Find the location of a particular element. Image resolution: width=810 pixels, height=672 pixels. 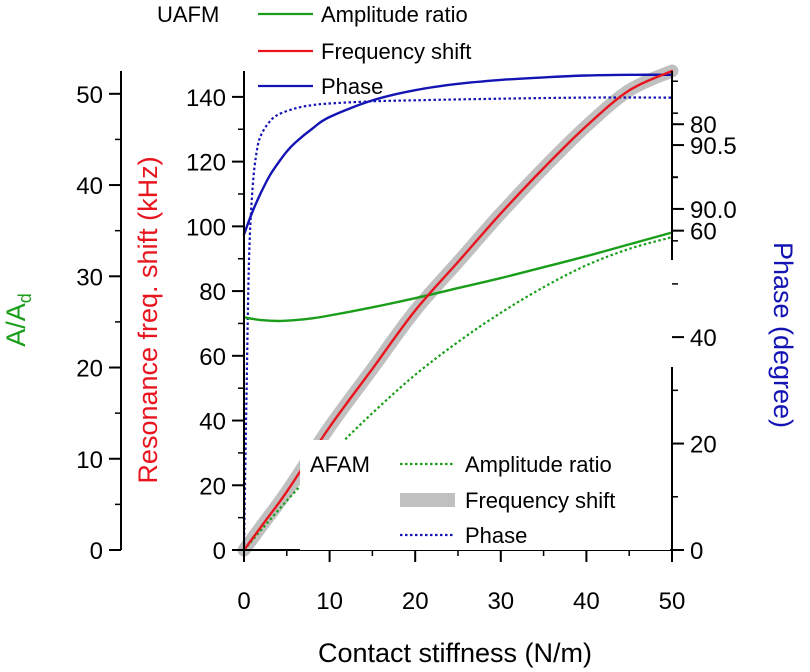

amplitude-tick-label: 20 is located at coordinates (89, 369).